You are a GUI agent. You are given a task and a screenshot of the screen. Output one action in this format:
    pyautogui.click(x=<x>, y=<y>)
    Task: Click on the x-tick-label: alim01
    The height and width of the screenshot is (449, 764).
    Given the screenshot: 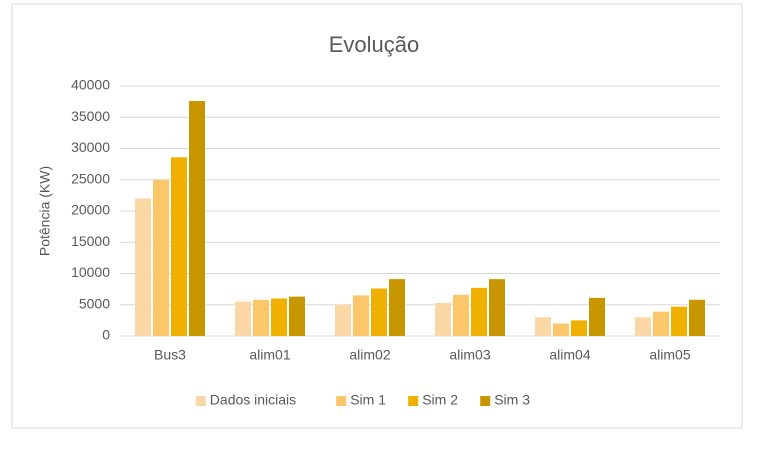 What is the action you would take?
    pyautogui.click(x=269, y=355)
    